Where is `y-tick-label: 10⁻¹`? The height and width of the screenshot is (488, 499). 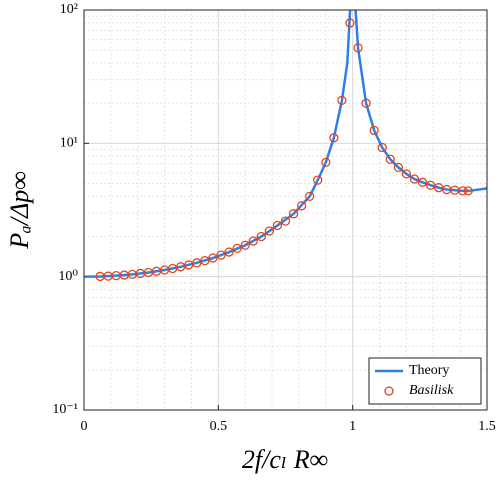
y-tick-label: 10⁻¹ is located at coordinates (65, 409).